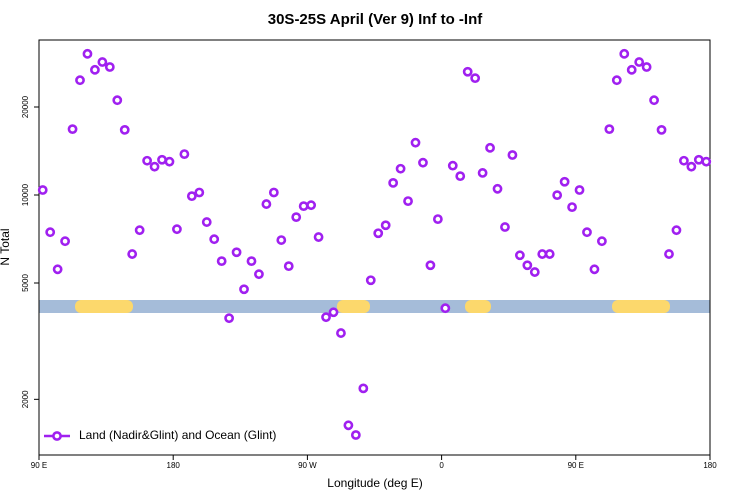 Image resolution: width=750 pixels, height=500 pixels. Describe the element at coordinates (25, 106) in the screenshot. I see `y-tick-label: 20000` at that location.